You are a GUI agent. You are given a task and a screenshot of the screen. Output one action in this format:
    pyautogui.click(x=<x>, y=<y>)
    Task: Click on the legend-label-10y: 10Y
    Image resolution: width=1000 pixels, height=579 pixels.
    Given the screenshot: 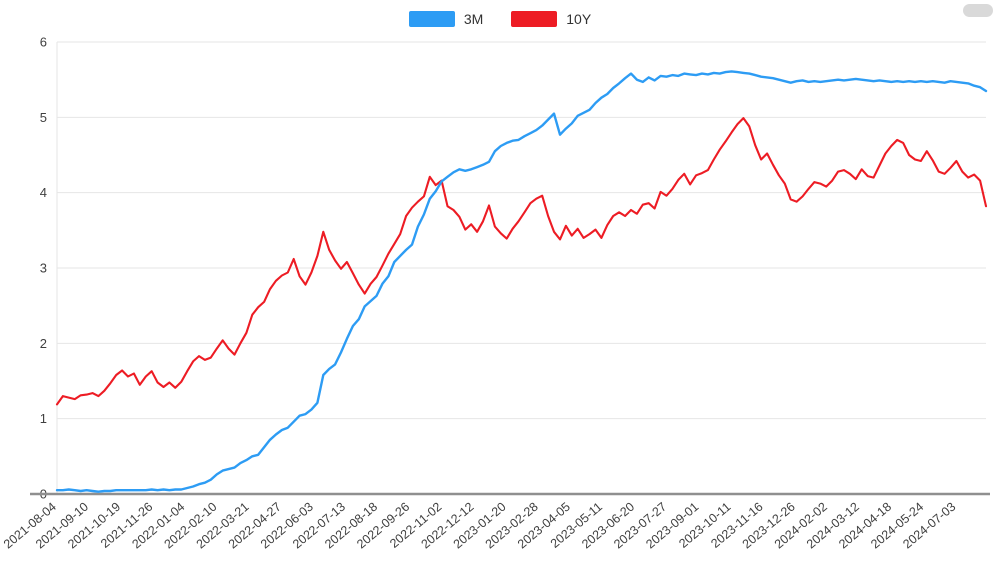 What is the action you would take?
    pyautogui.click(x=579, y=19)
    